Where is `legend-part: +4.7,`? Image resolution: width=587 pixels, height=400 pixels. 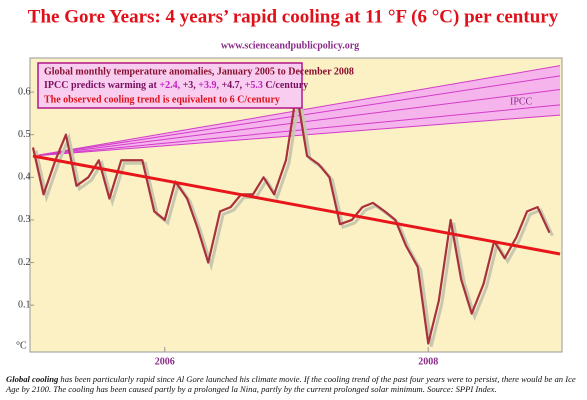
legend-part: +4.7, is located at coordinates (231, 85).